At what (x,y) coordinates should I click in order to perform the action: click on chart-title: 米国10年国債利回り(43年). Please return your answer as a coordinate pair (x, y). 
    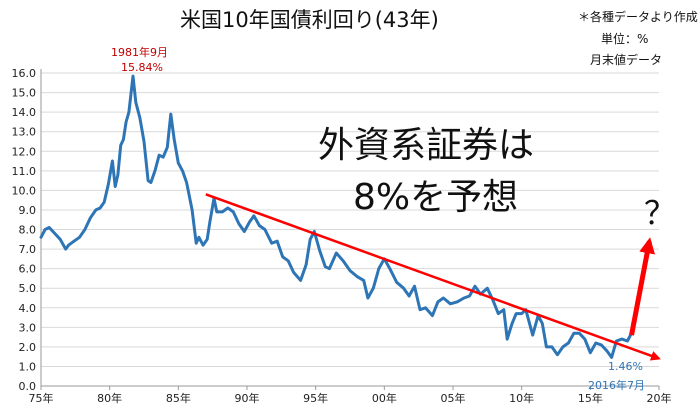
    Looking at the image, I should click on (309, 20).